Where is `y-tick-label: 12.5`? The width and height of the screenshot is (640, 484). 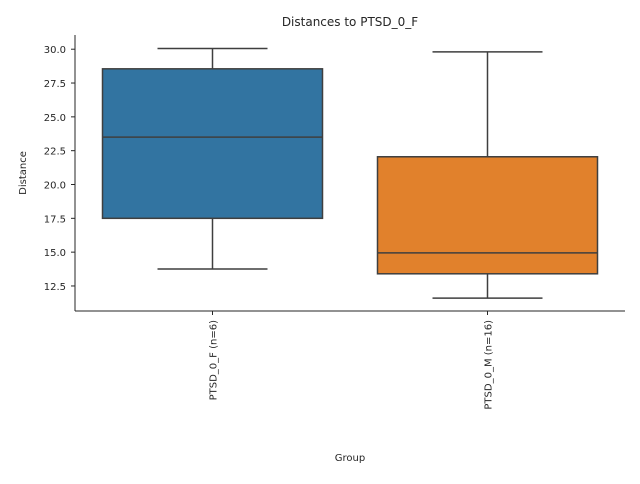 y-tick-label: 12.5 is located at coordinates (55, 287).